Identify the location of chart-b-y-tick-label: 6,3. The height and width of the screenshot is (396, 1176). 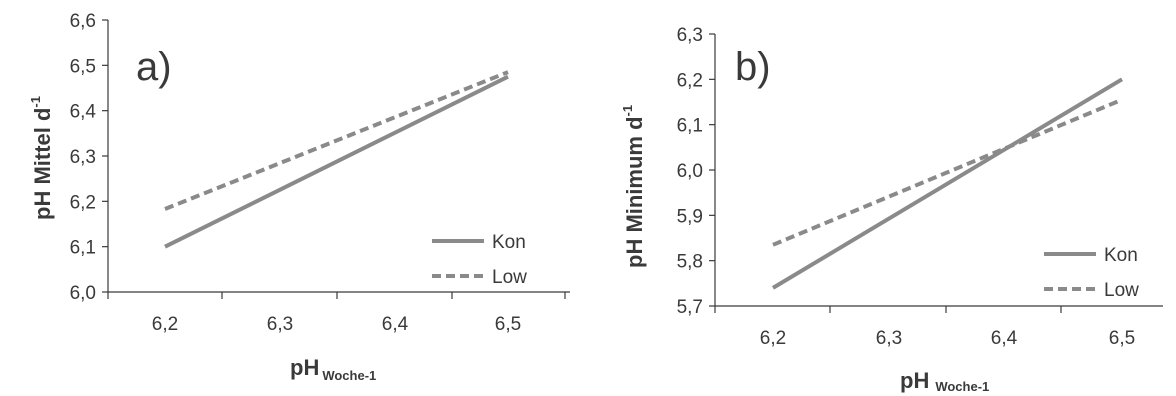
(690, 35).